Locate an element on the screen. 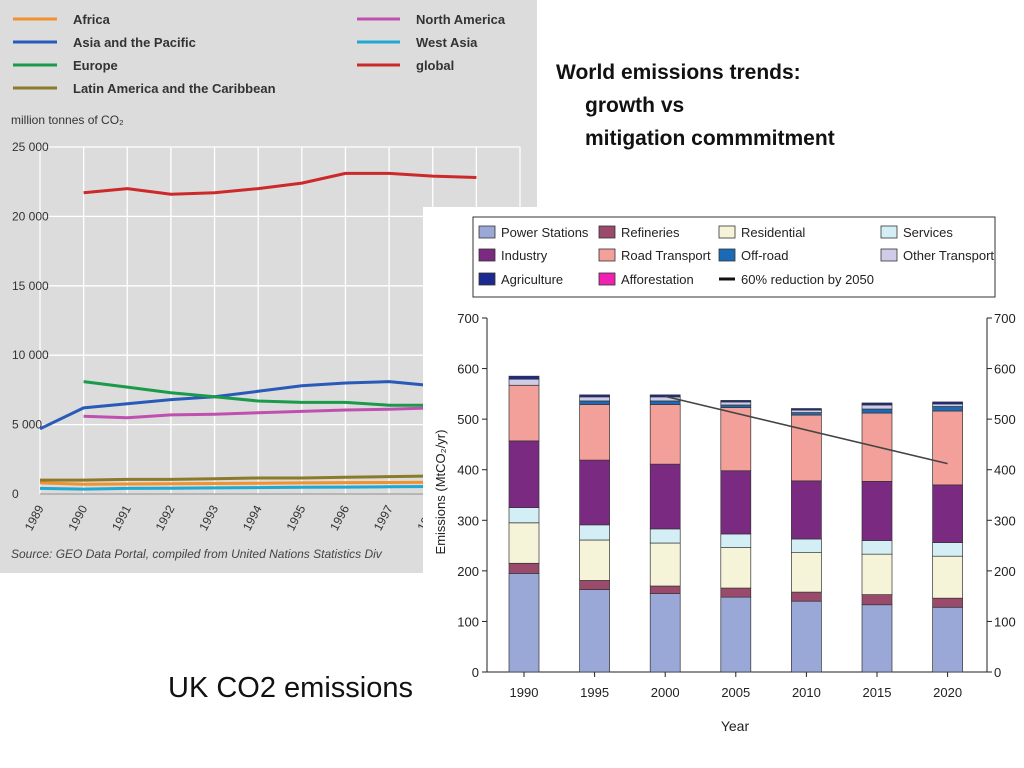  legend-swatch-residential is located at coordinates (727, 232).